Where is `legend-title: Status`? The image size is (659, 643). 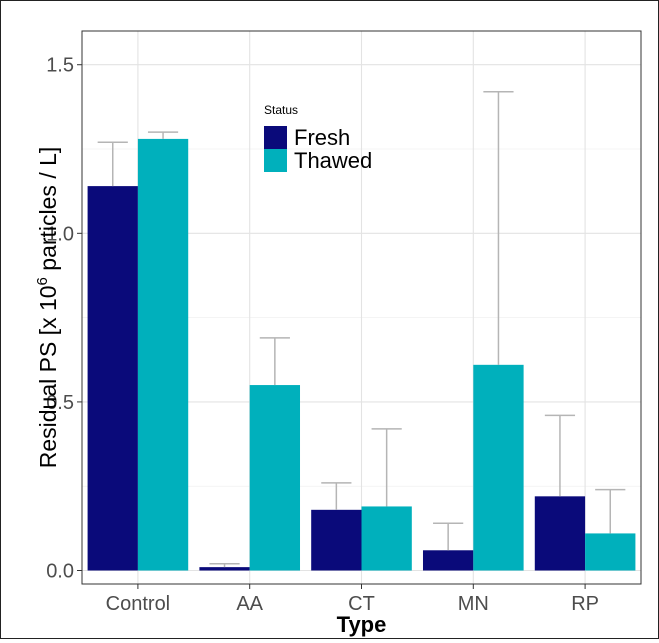
legend-title: Status is located at coordinates (281, 110).